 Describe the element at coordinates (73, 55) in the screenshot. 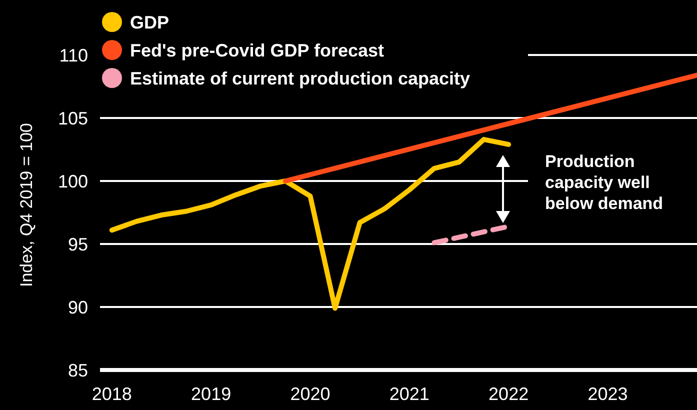

I see `y-tick-label: 110` at that location.